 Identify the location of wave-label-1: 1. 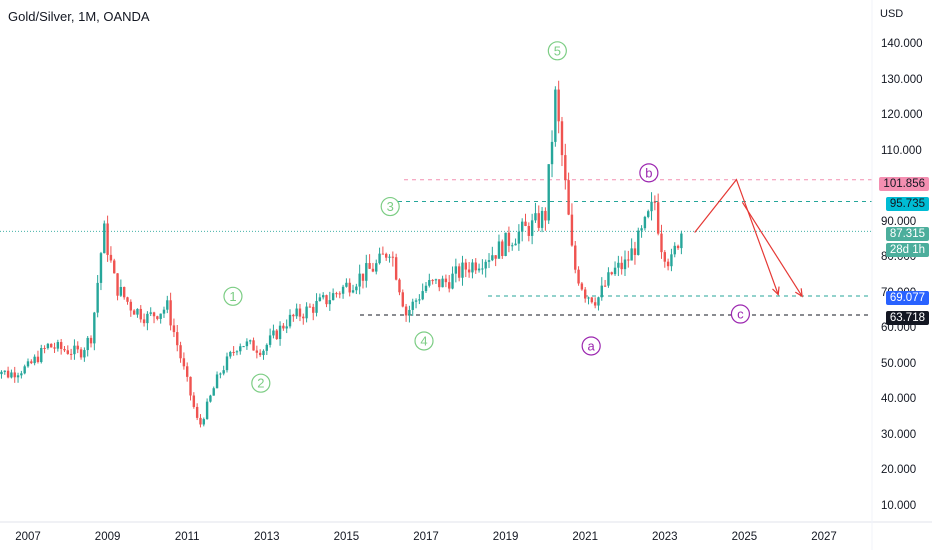
(232, 296).